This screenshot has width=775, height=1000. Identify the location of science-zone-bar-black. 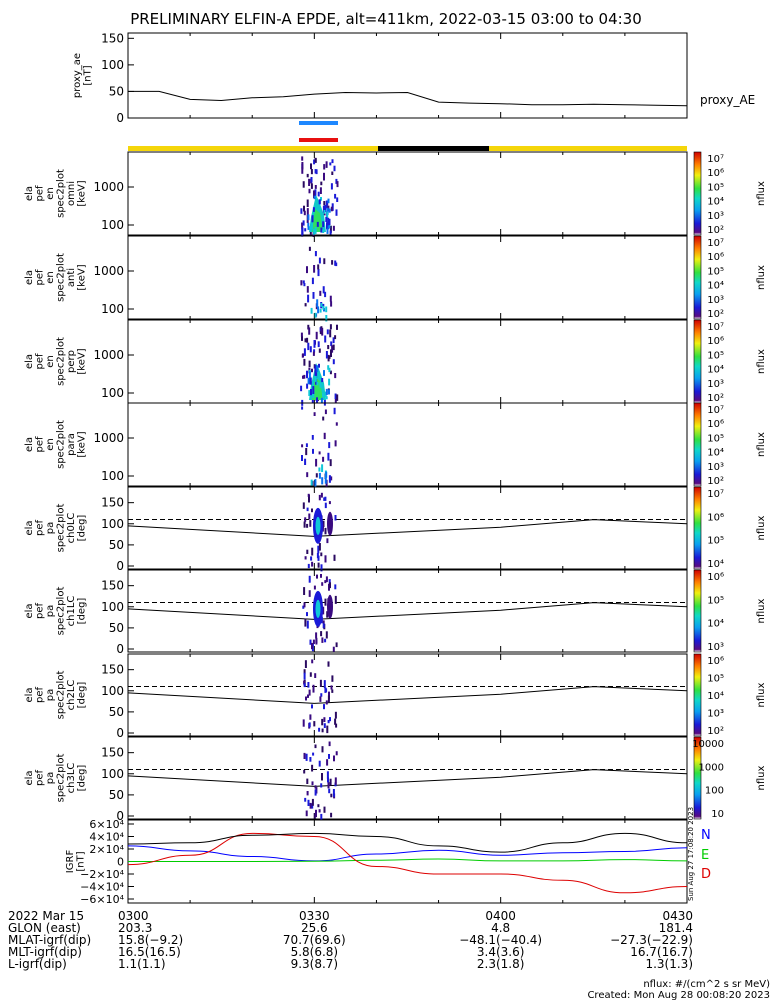
(433, 148).